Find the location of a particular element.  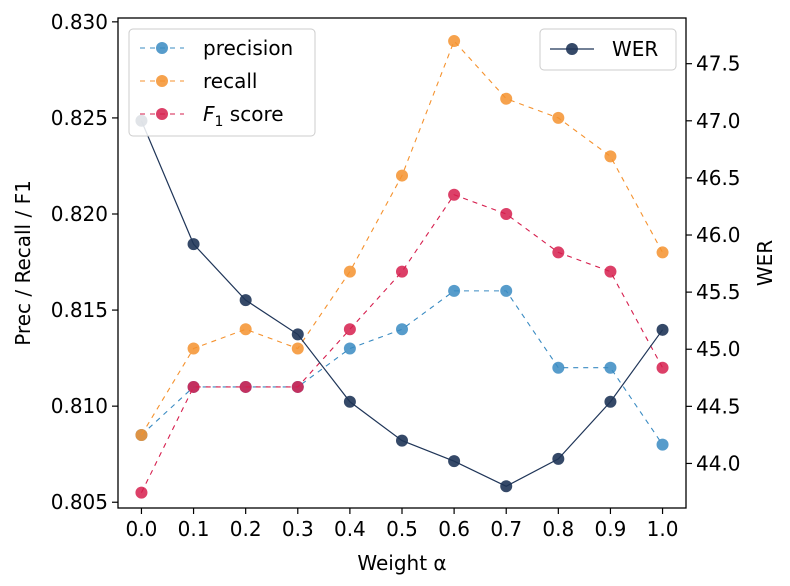

x-tick-label: 0.6 is located at coordinates (454, 529).